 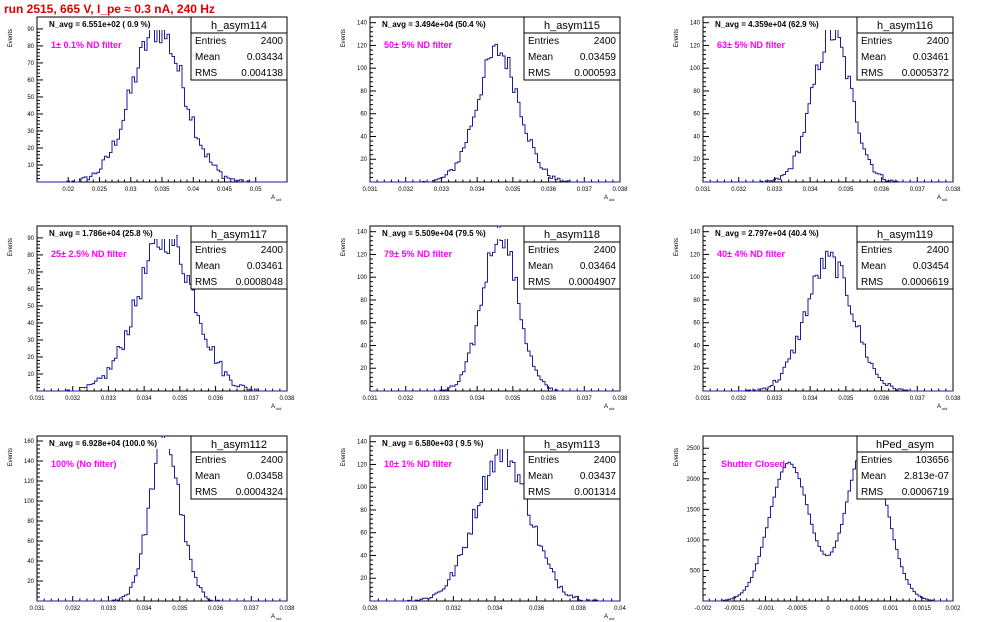 What do you see at coordinates (433, 443) in the screenshot?
I see `n-avg-label: N_avg = 6.580e+03 ( 9.5 %)` at bounding box center [433, 443].